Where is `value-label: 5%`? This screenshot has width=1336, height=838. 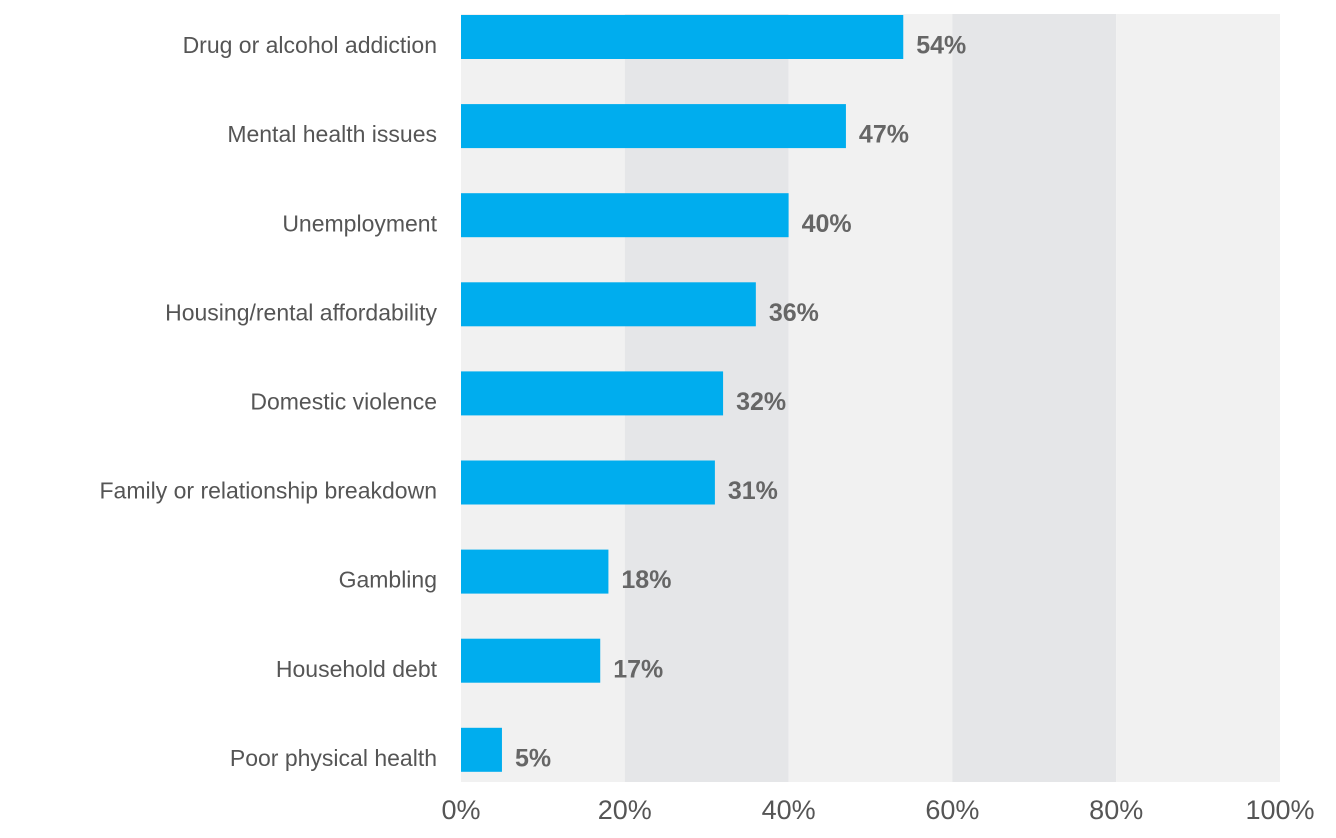 value-label: 5% is located at coordinates (533, 758).